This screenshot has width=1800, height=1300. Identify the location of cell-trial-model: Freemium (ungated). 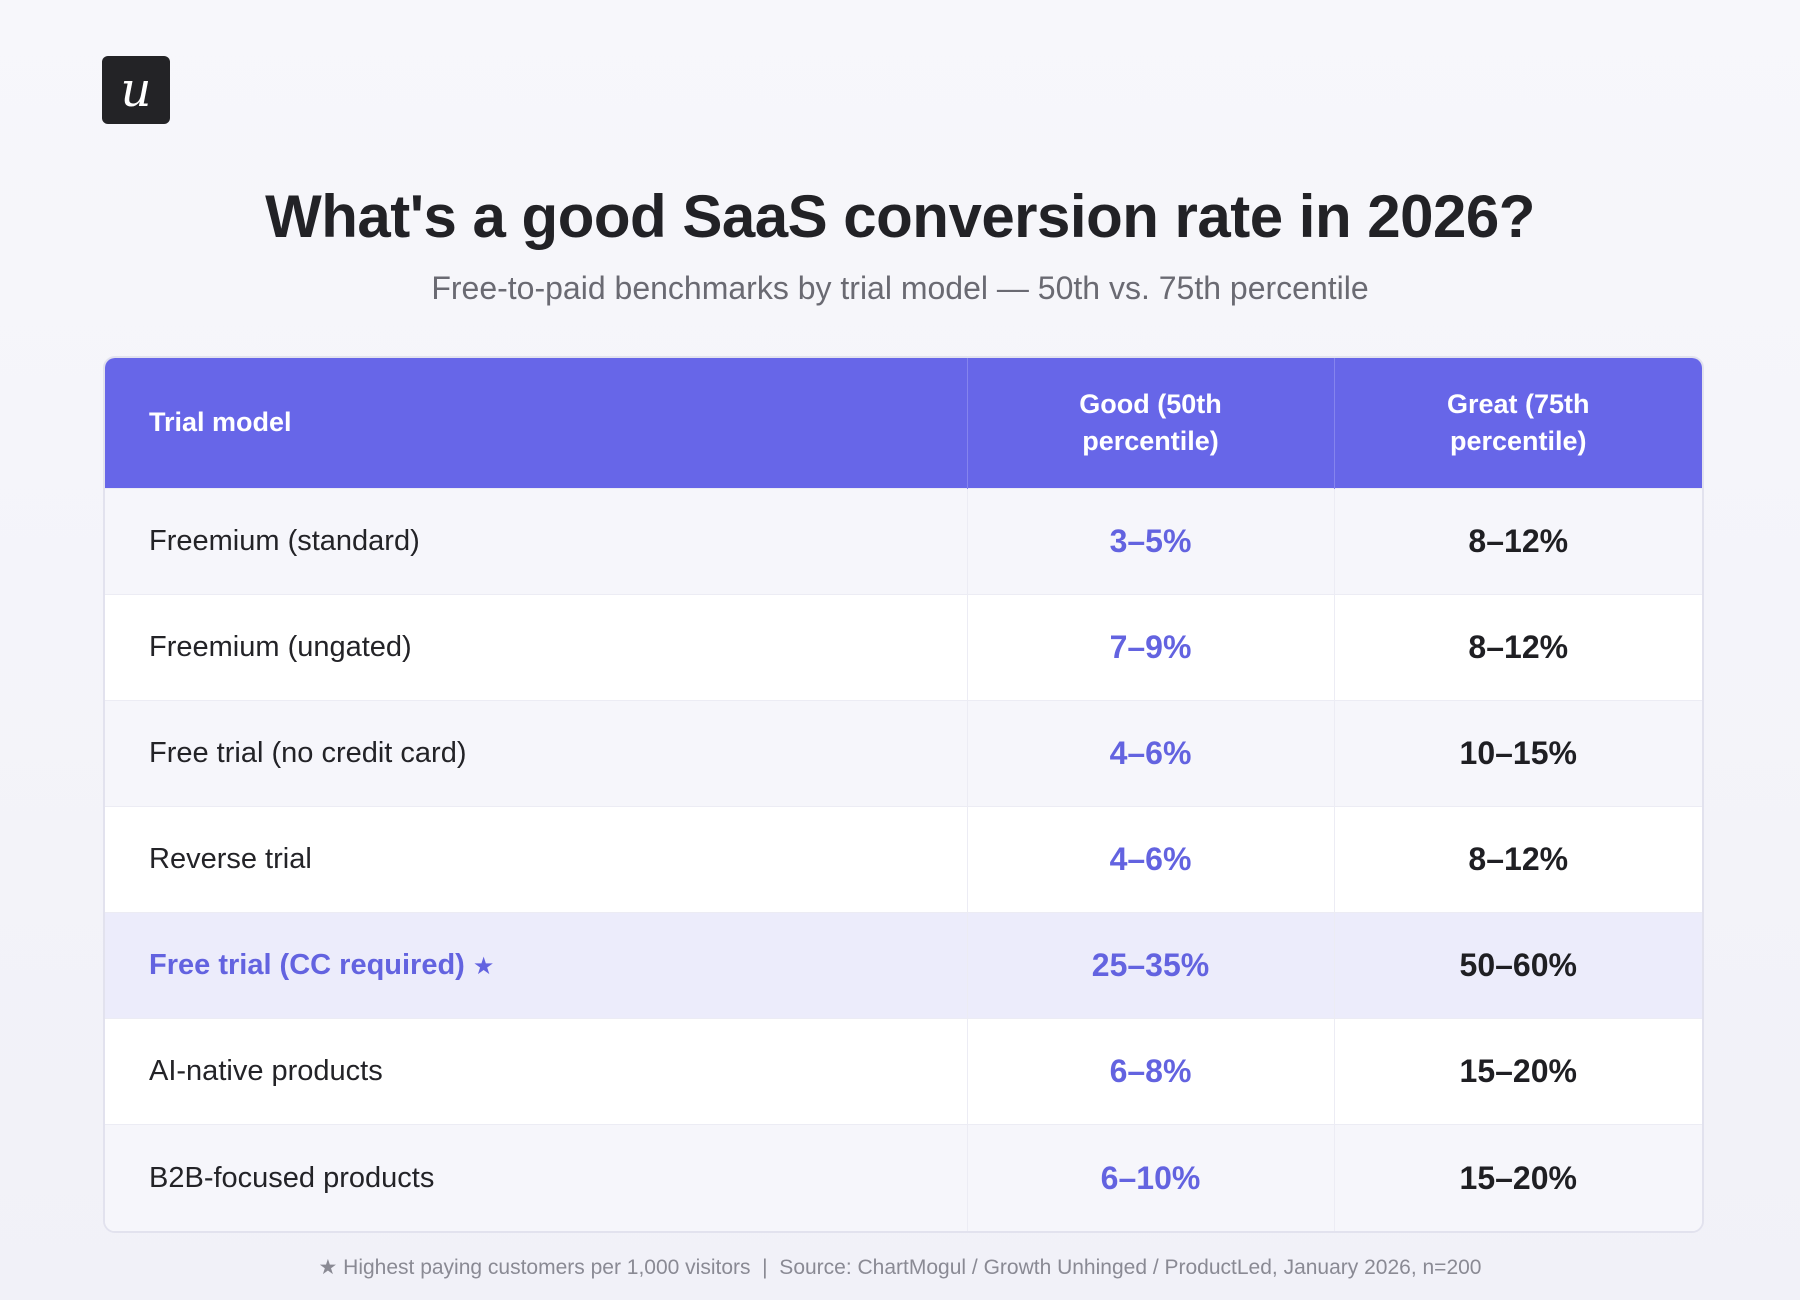
(536, 647).